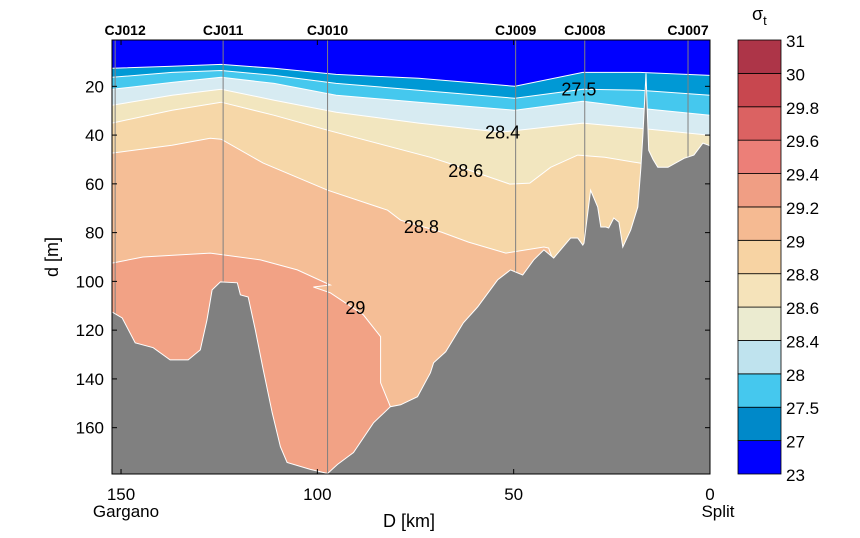  What do you see at coordinates (355, 308) in the screenshot?
I see `contour-label: 29` at bounding box center [355, 308].